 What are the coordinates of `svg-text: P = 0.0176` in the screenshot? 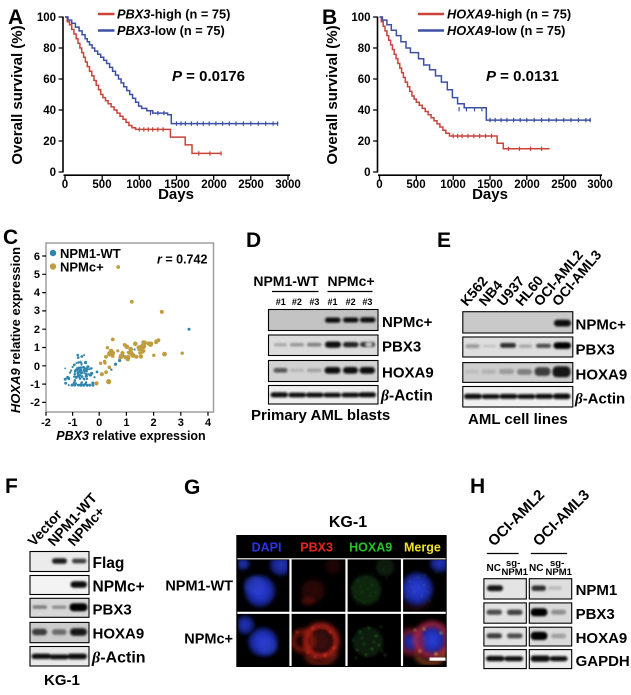 It's located at (208, 76).